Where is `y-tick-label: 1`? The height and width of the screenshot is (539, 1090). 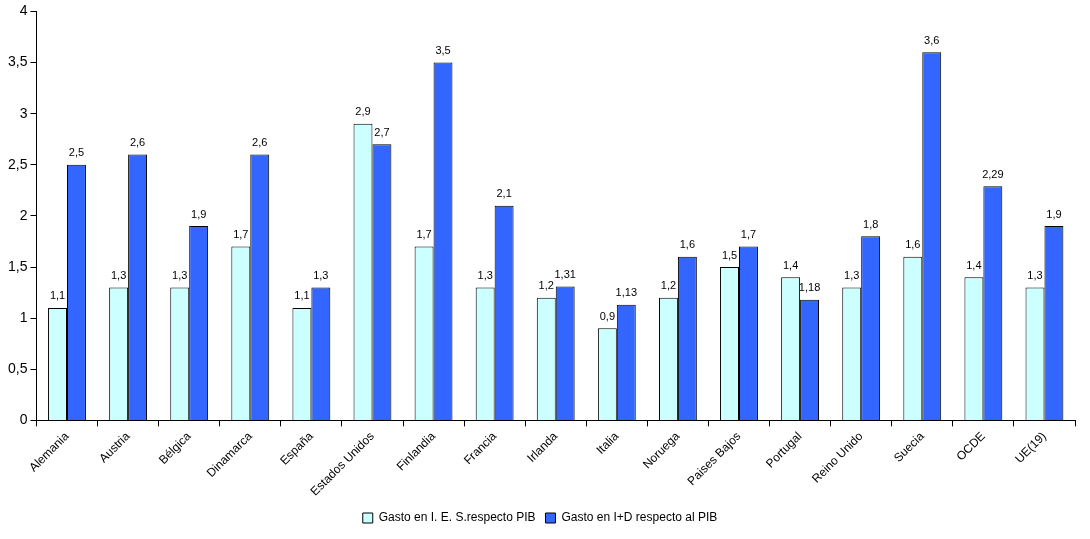 y-tick-label: 1 is located at coordinates (23, 317).